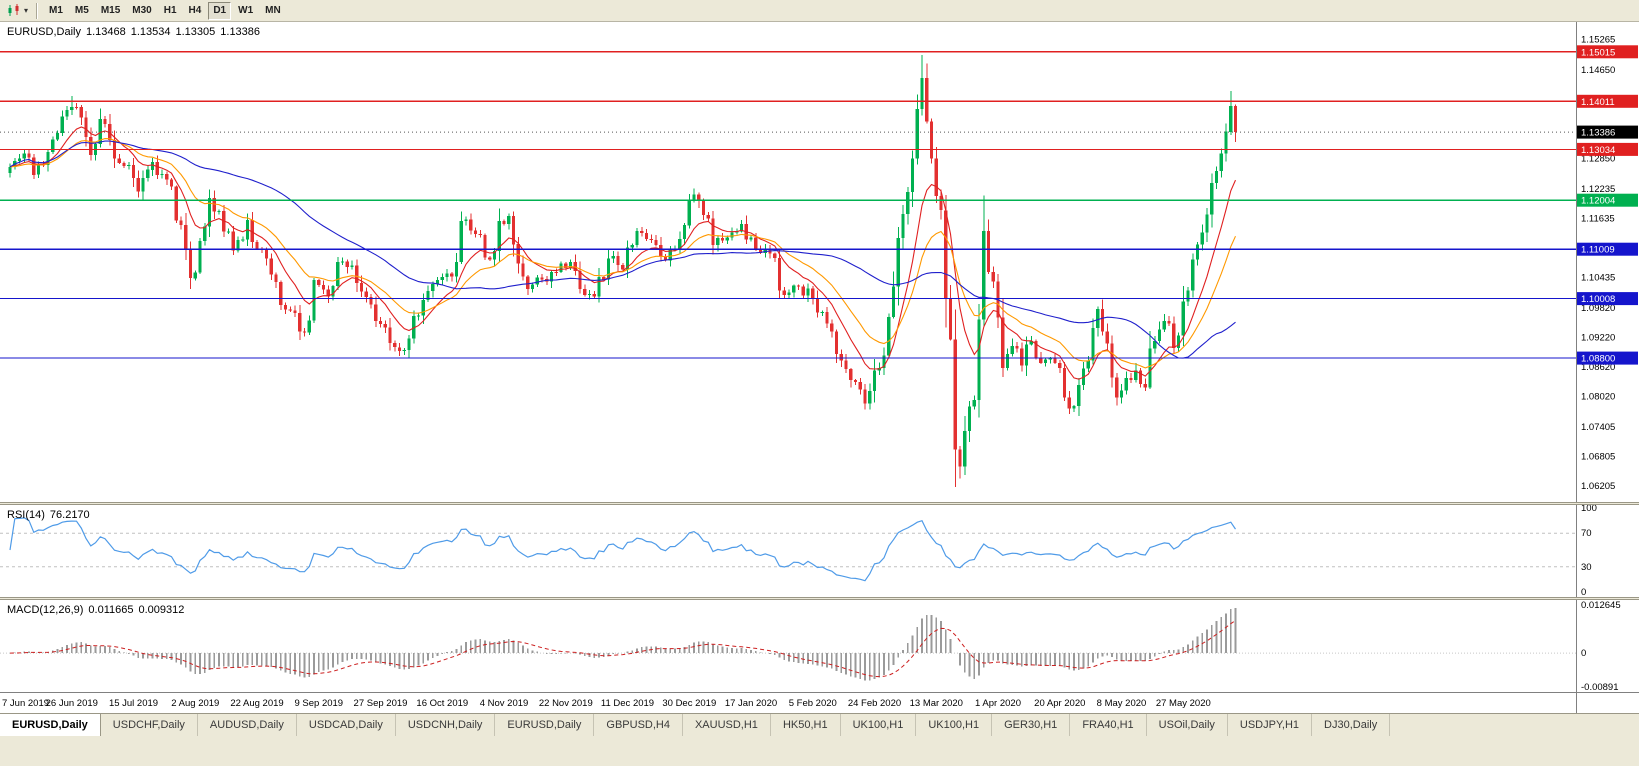  What do you see at coordinates (26, 515) in the screenshot?
I see `rsi-name-label: RSI(14)` at bounding box center [26, 515].